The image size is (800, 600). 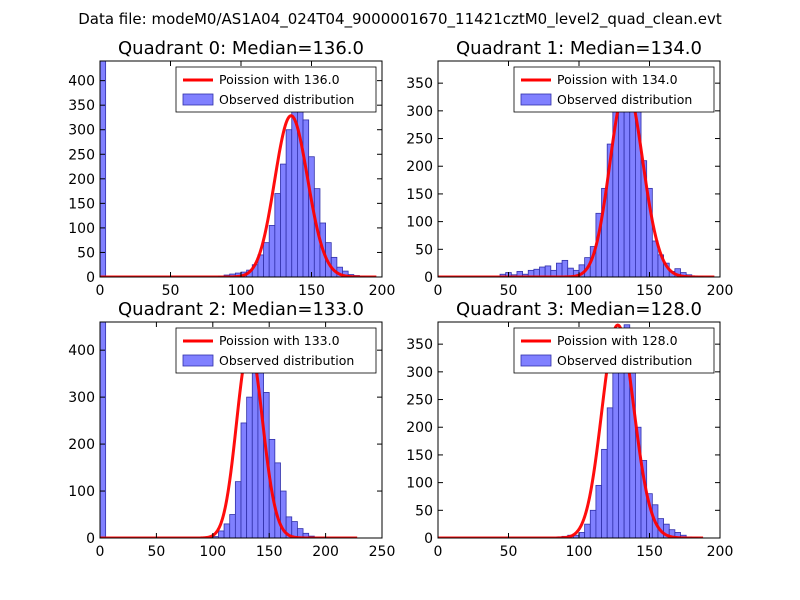 What do you see at coordinates (276, 89) in the screenshot?
I see `legend: Poission with 136.0 Observed distribution` at bounding box center [276, 89].